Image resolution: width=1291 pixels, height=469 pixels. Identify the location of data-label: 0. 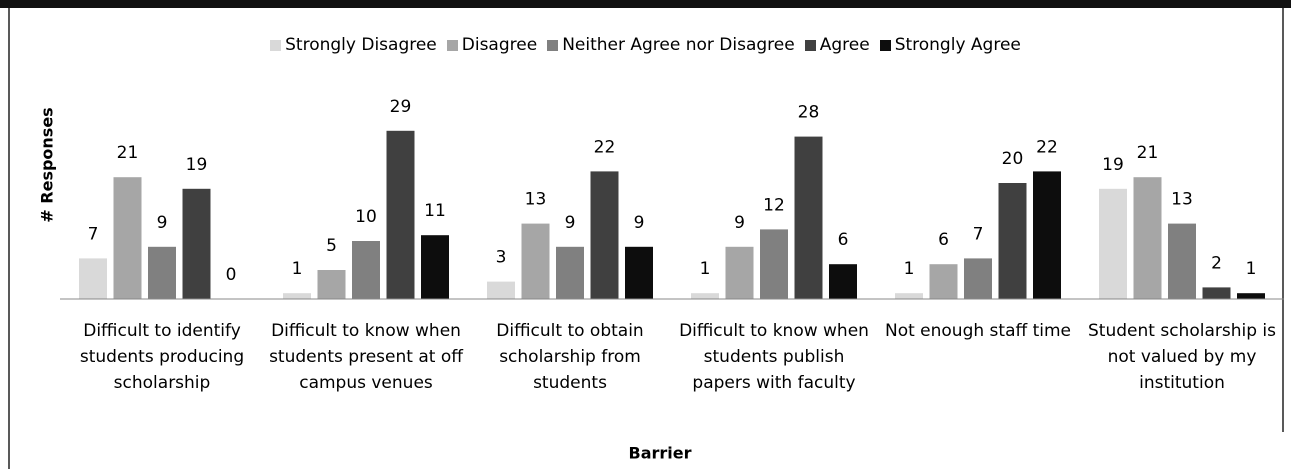
(231, 275).